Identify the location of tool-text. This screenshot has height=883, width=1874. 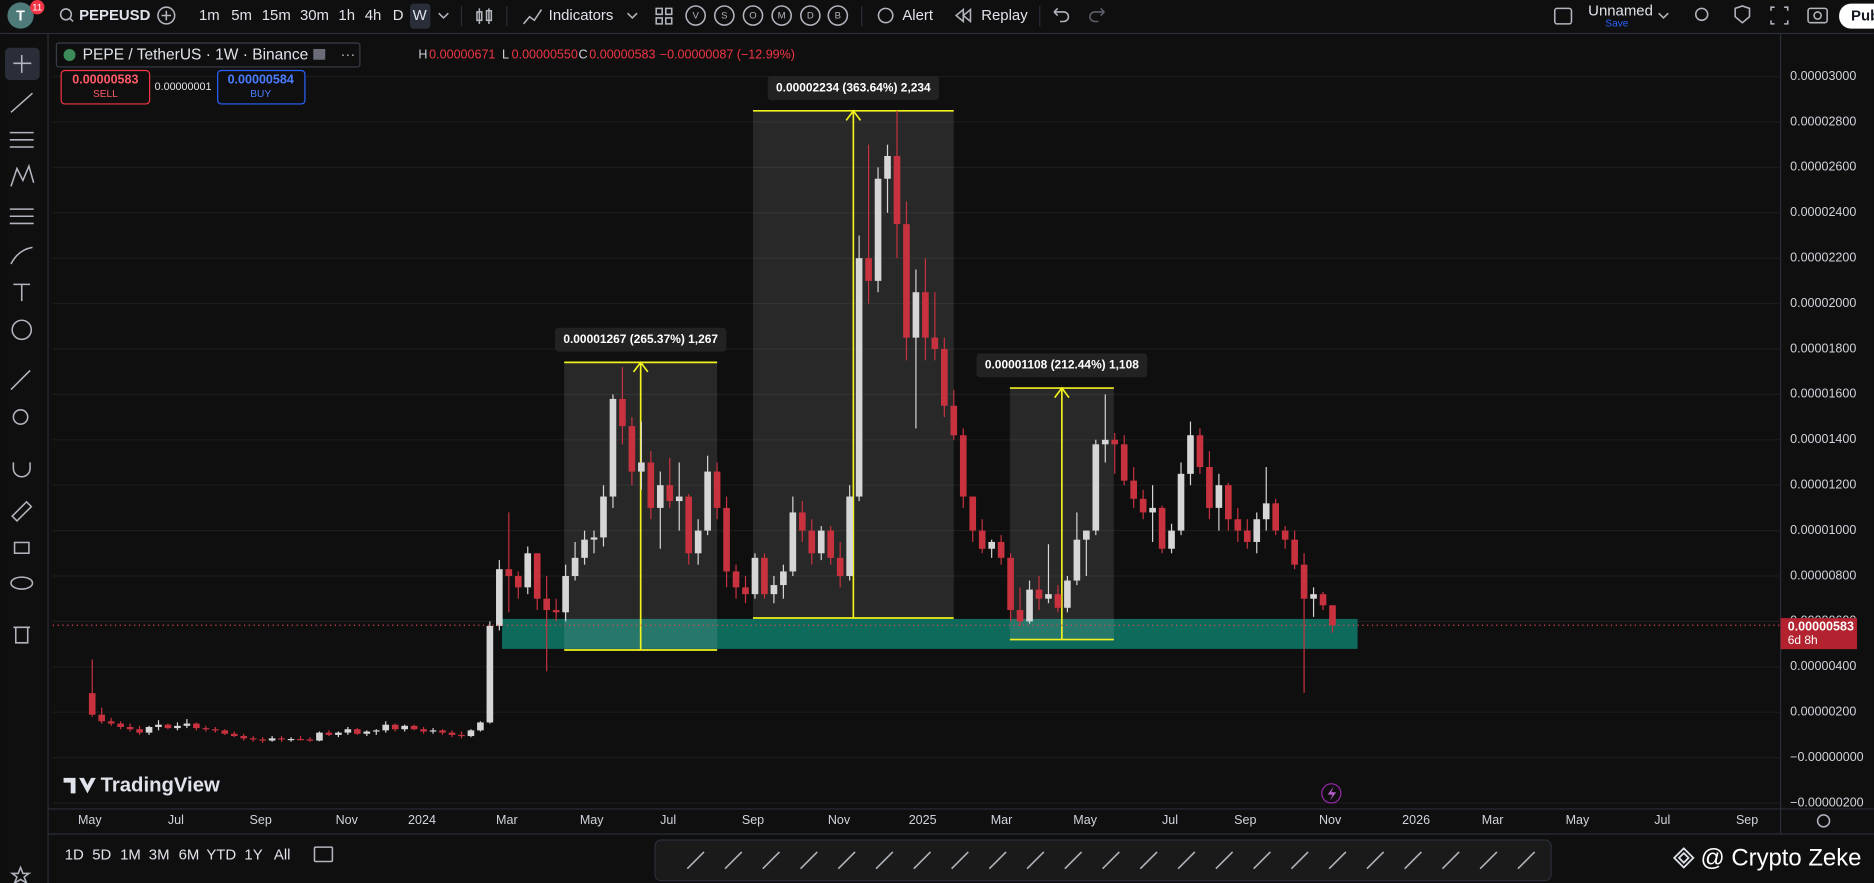
(22, 292).